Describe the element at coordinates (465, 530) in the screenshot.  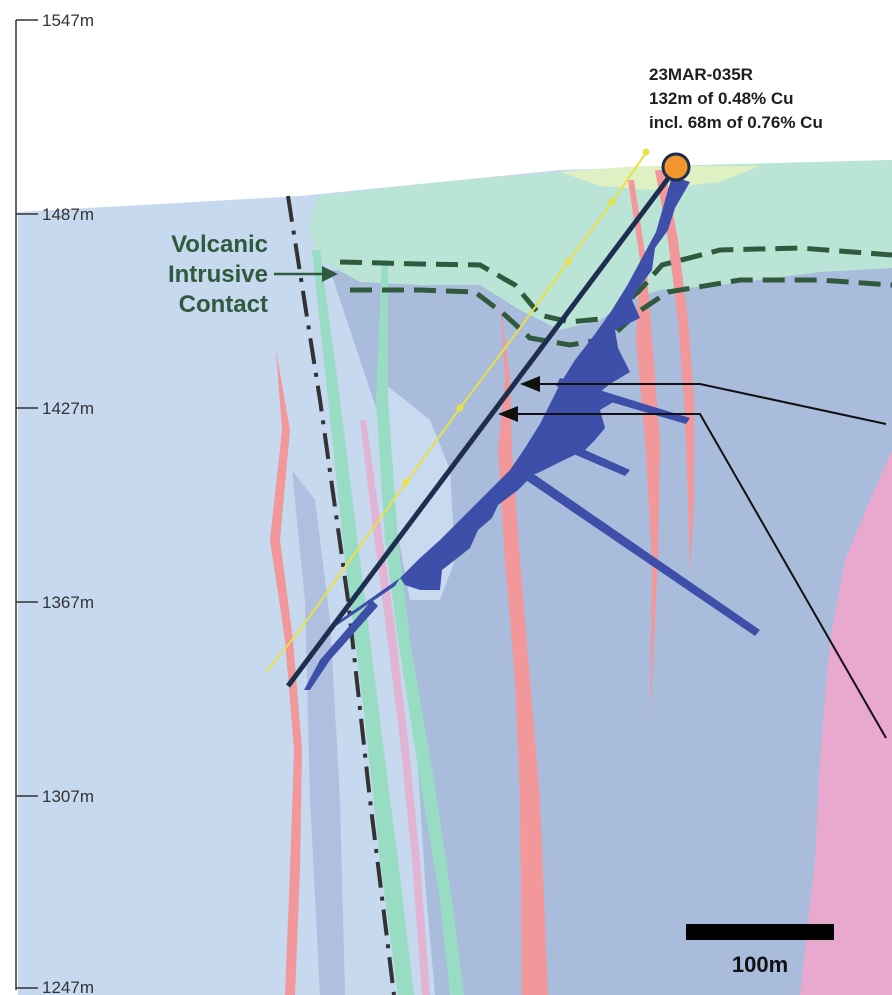
I see `assay-bars-lower` at that location.